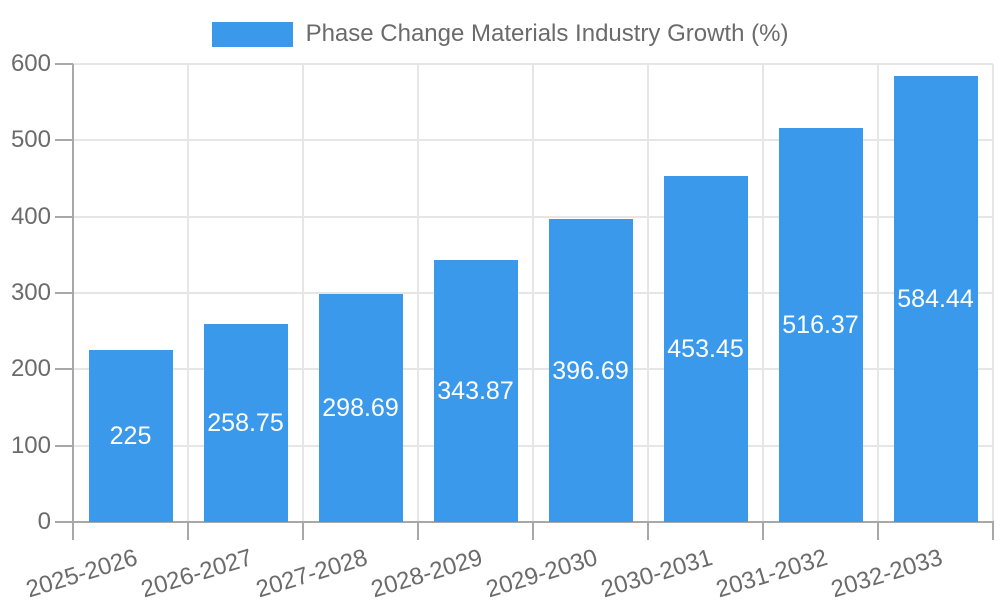 The width and height of the screenshot is (1000, 600). What do you see at coordinates (81, 572) in the screenshot?
I see `x-axis-tick-label: 2025-2026` at bounding box center [81, 572].